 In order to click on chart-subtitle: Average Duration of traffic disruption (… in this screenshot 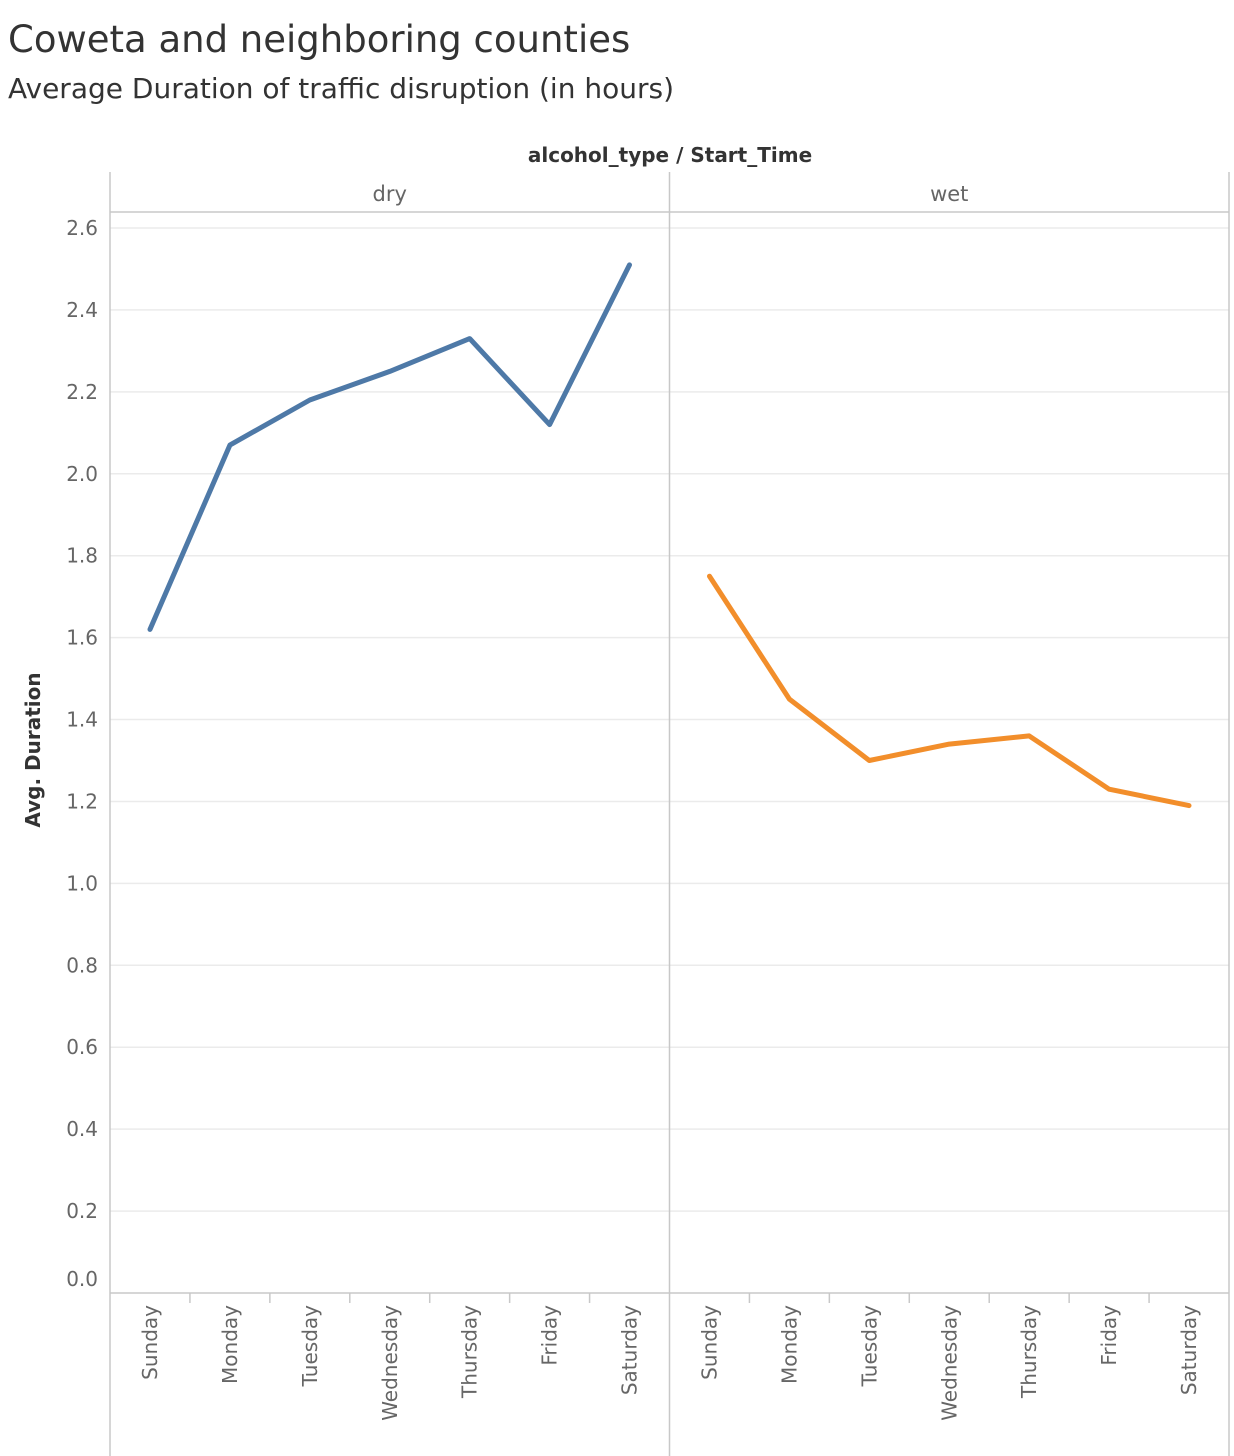, I will do `click(341, 88)`.